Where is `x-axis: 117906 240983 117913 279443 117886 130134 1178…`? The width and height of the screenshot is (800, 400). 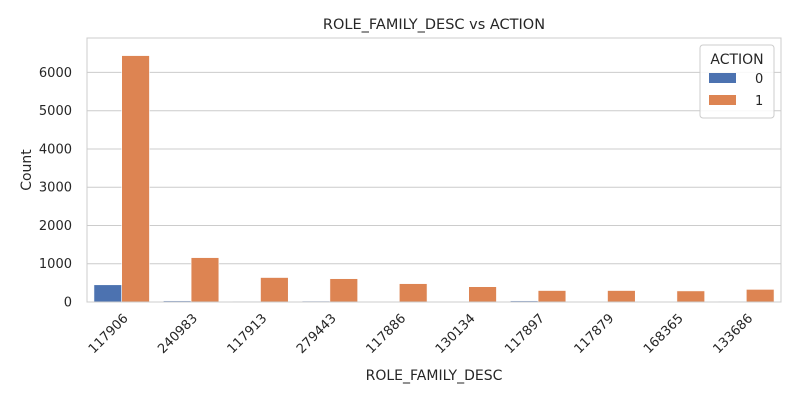 x-axis: 117906 240983 117913 279443 117886 130134 1178… is located at coordinates (421, 334).